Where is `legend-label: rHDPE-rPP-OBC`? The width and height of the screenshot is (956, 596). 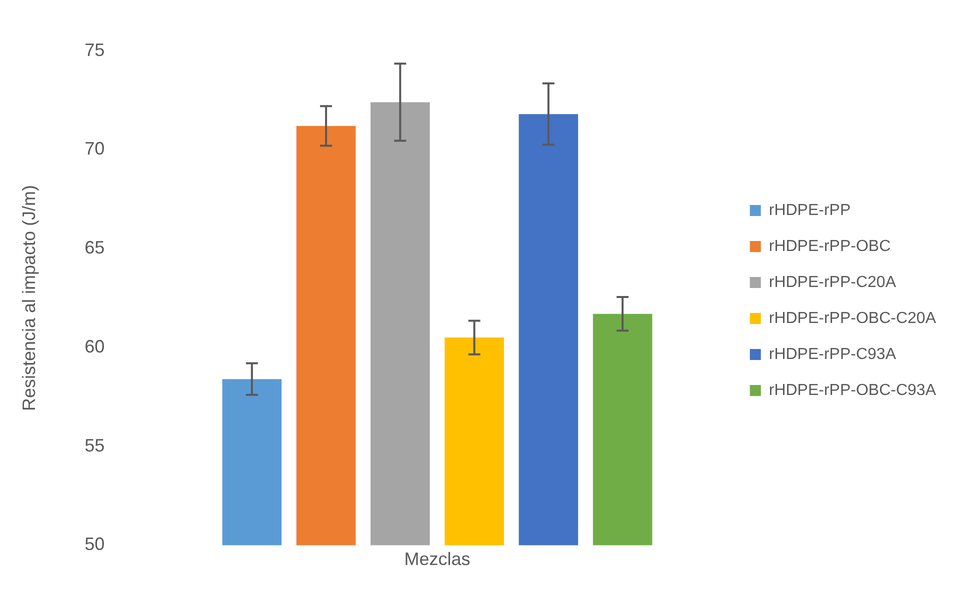
legend-label: rHDPE-rPP-OBC is located at coordinates (829, 246).